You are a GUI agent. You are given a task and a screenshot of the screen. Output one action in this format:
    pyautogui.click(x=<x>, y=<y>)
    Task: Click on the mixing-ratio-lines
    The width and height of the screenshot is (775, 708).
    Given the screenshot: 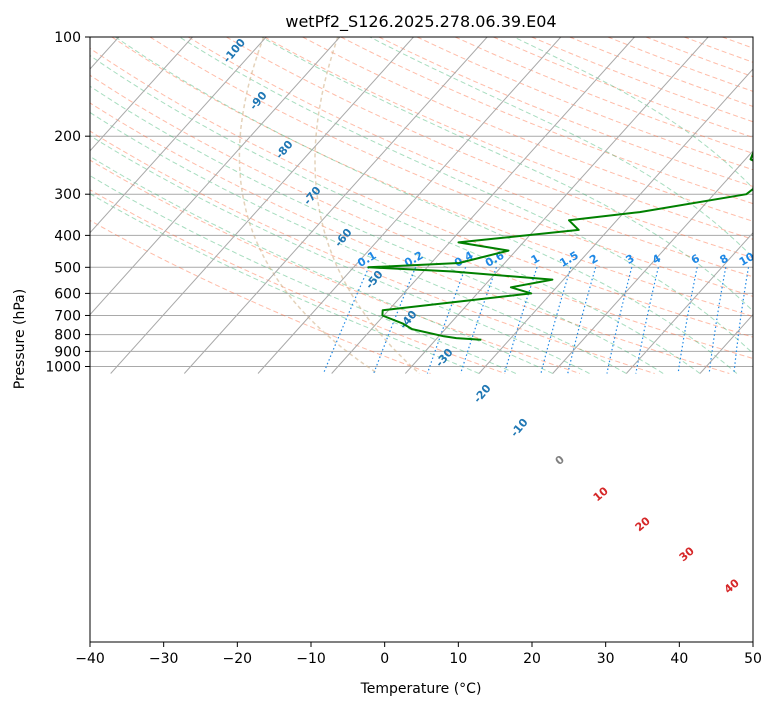 What is the action you would take?
    pyautogui.click(x=536, y=320)
    